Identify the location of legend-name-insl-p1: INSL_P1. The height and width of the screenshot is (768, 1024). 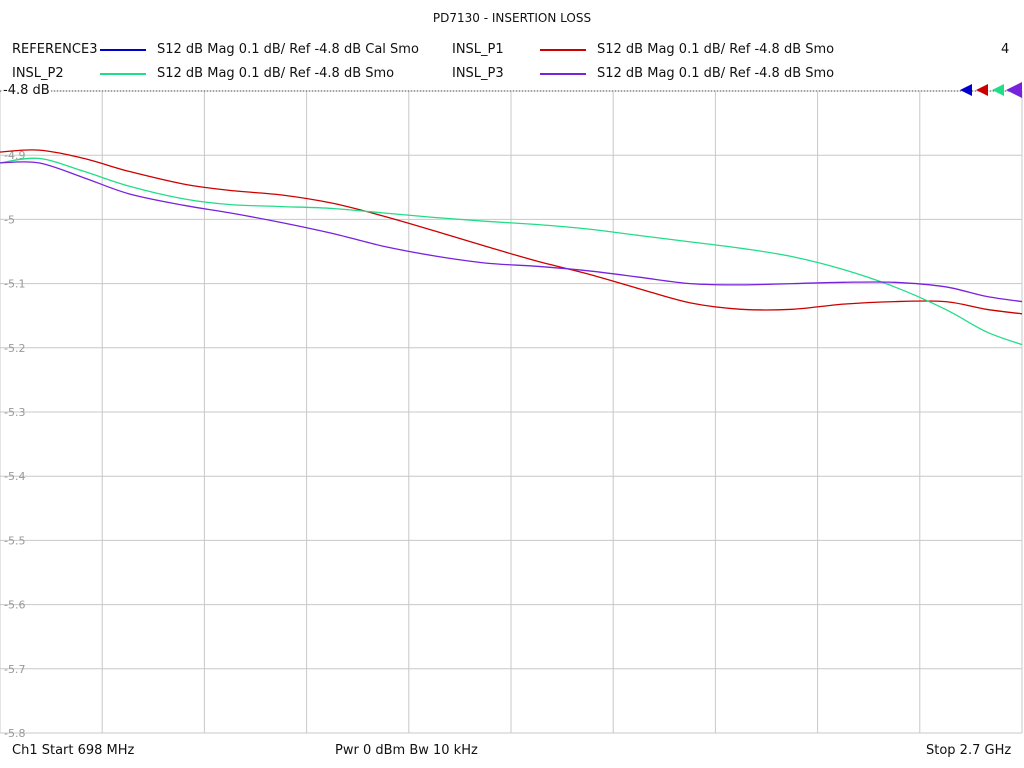
(478, 49).